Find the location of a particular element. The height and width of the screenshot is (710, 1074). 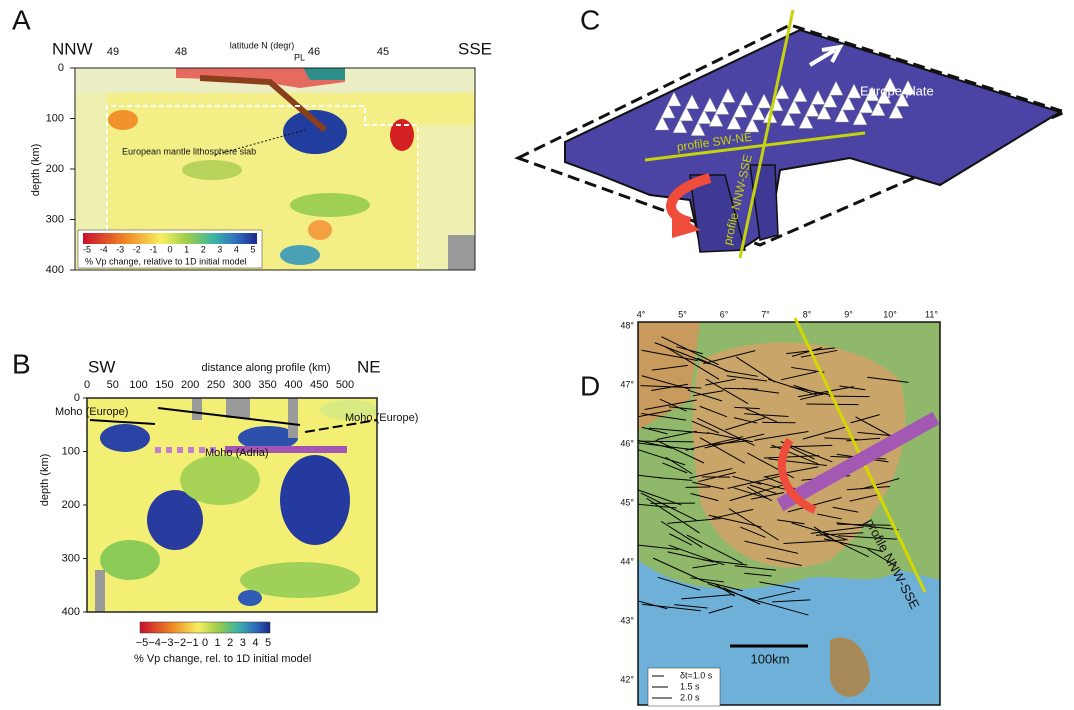

tick-label: 2 is located at coordinates (203, 249).